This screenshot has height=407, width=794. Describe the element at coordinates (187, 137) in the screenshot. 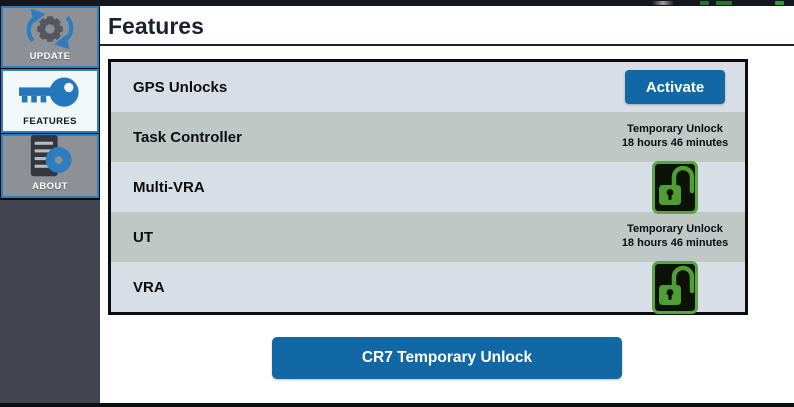

I see `feature-name: Task Controller` at that location.